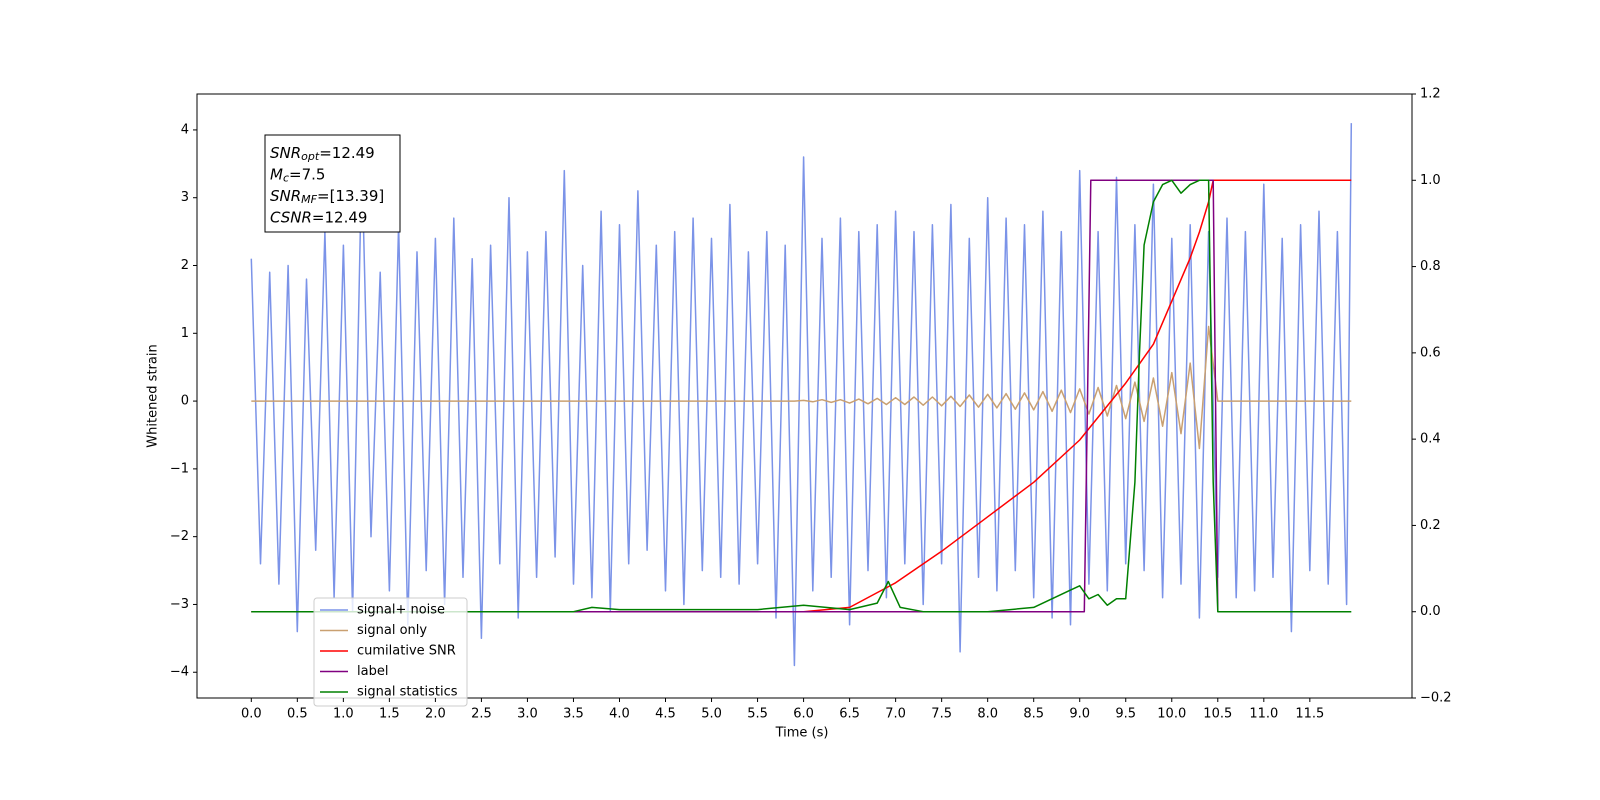 This screenshot has width=1600, height=800. What do you see at coordinates (350, 196) in the screenshot?
I see `annotation-value: =[13.39]` at bounding box center [350, 196].